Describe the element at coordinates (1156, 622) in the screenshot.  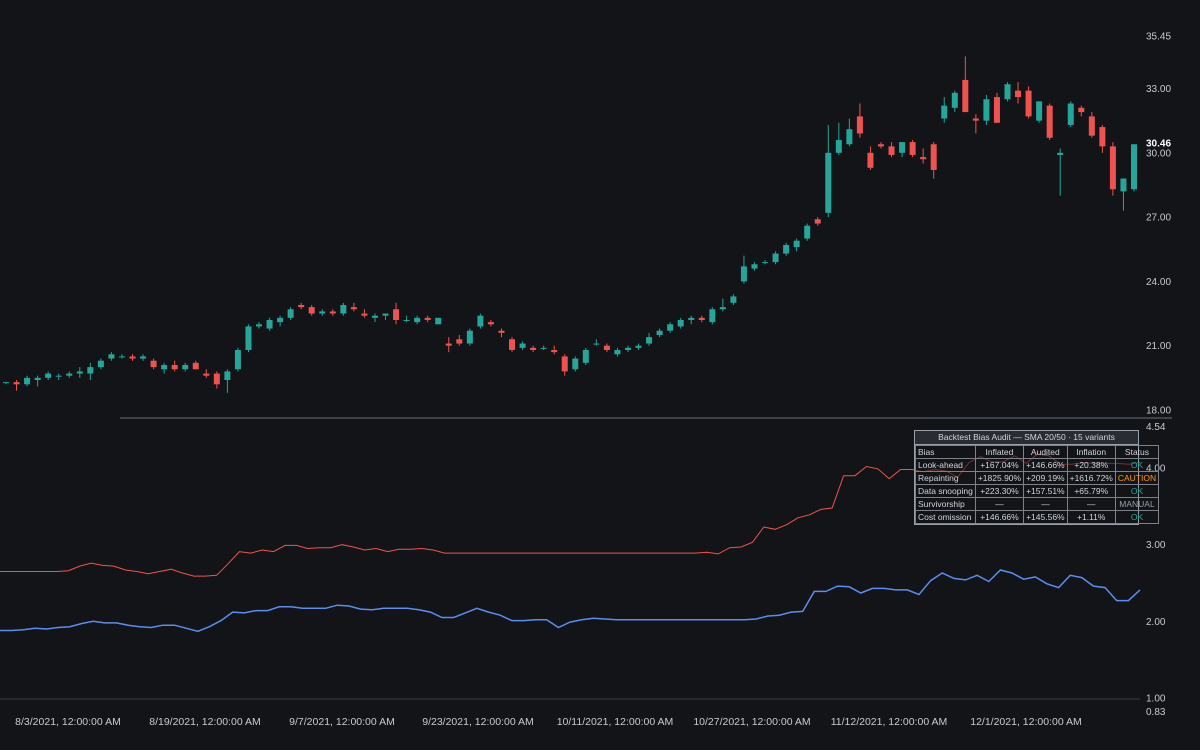
I see `value-tick-label: 2.00` at that location.